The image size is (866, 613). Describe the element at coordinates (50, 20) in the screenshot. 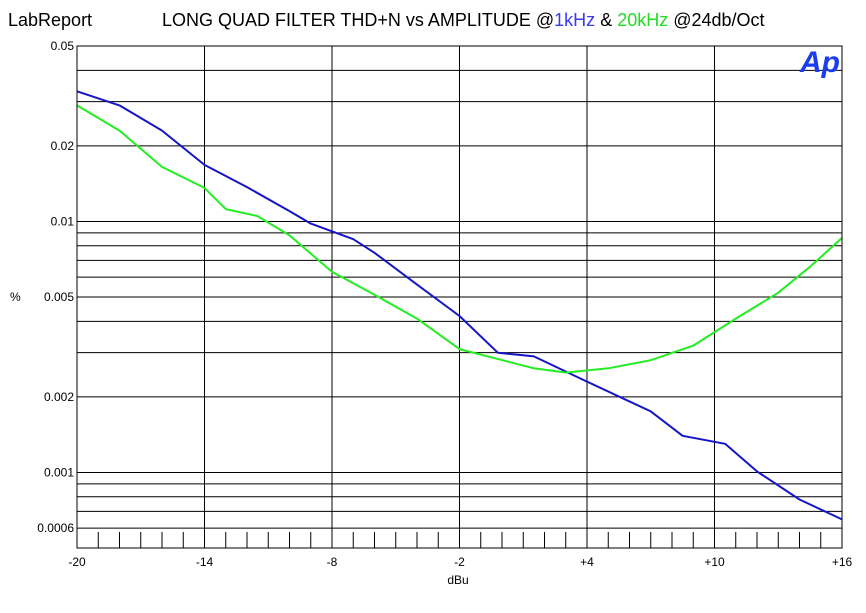

I see `app-label: LabReport` at that location.